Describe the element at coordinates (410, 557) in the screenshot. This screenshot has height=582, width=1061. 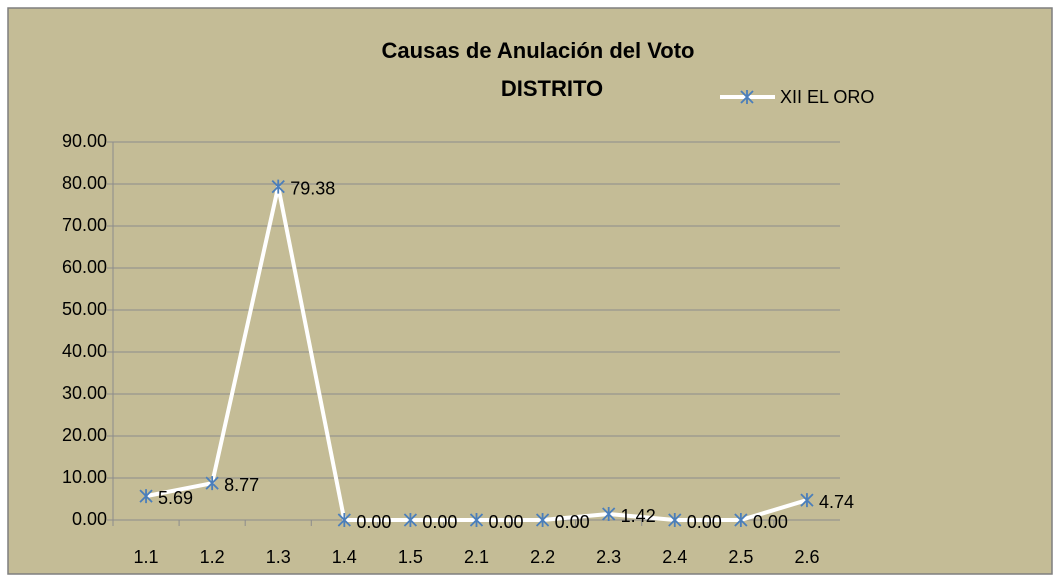
I see `x-tick-label: 1.5` at that location.